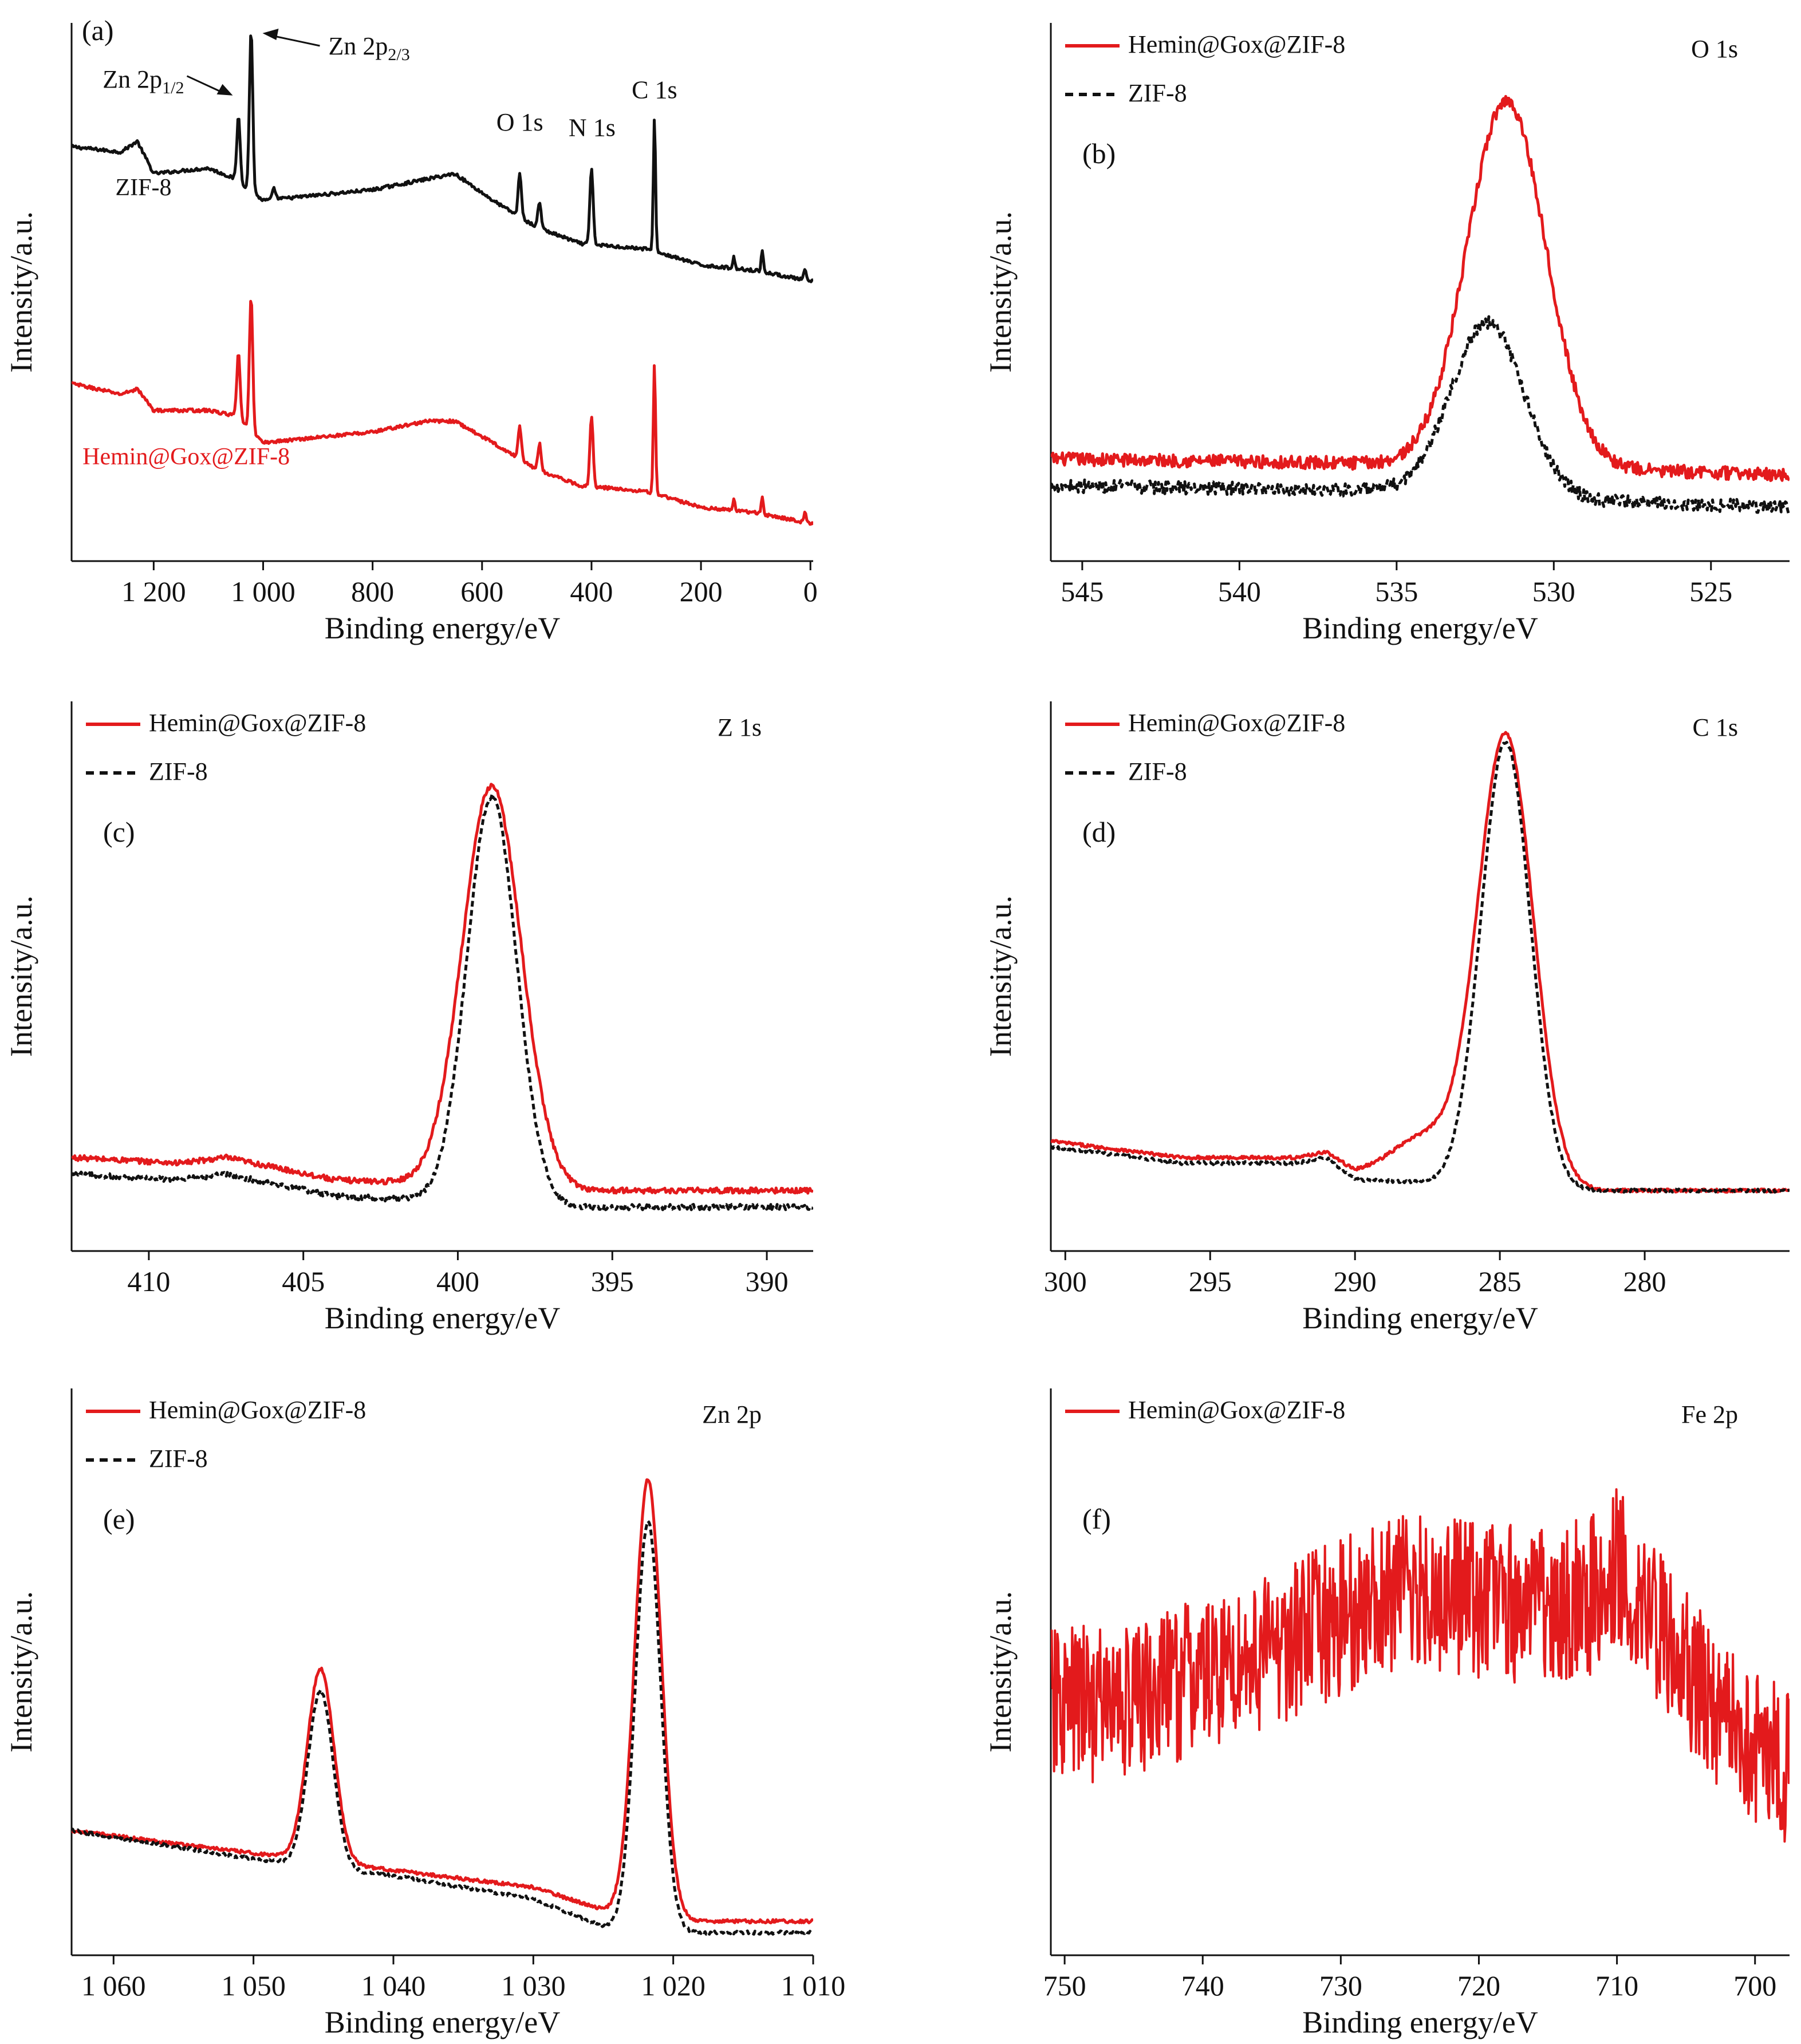  I want to click on x-tick-label: 530, so click(1553, 591).